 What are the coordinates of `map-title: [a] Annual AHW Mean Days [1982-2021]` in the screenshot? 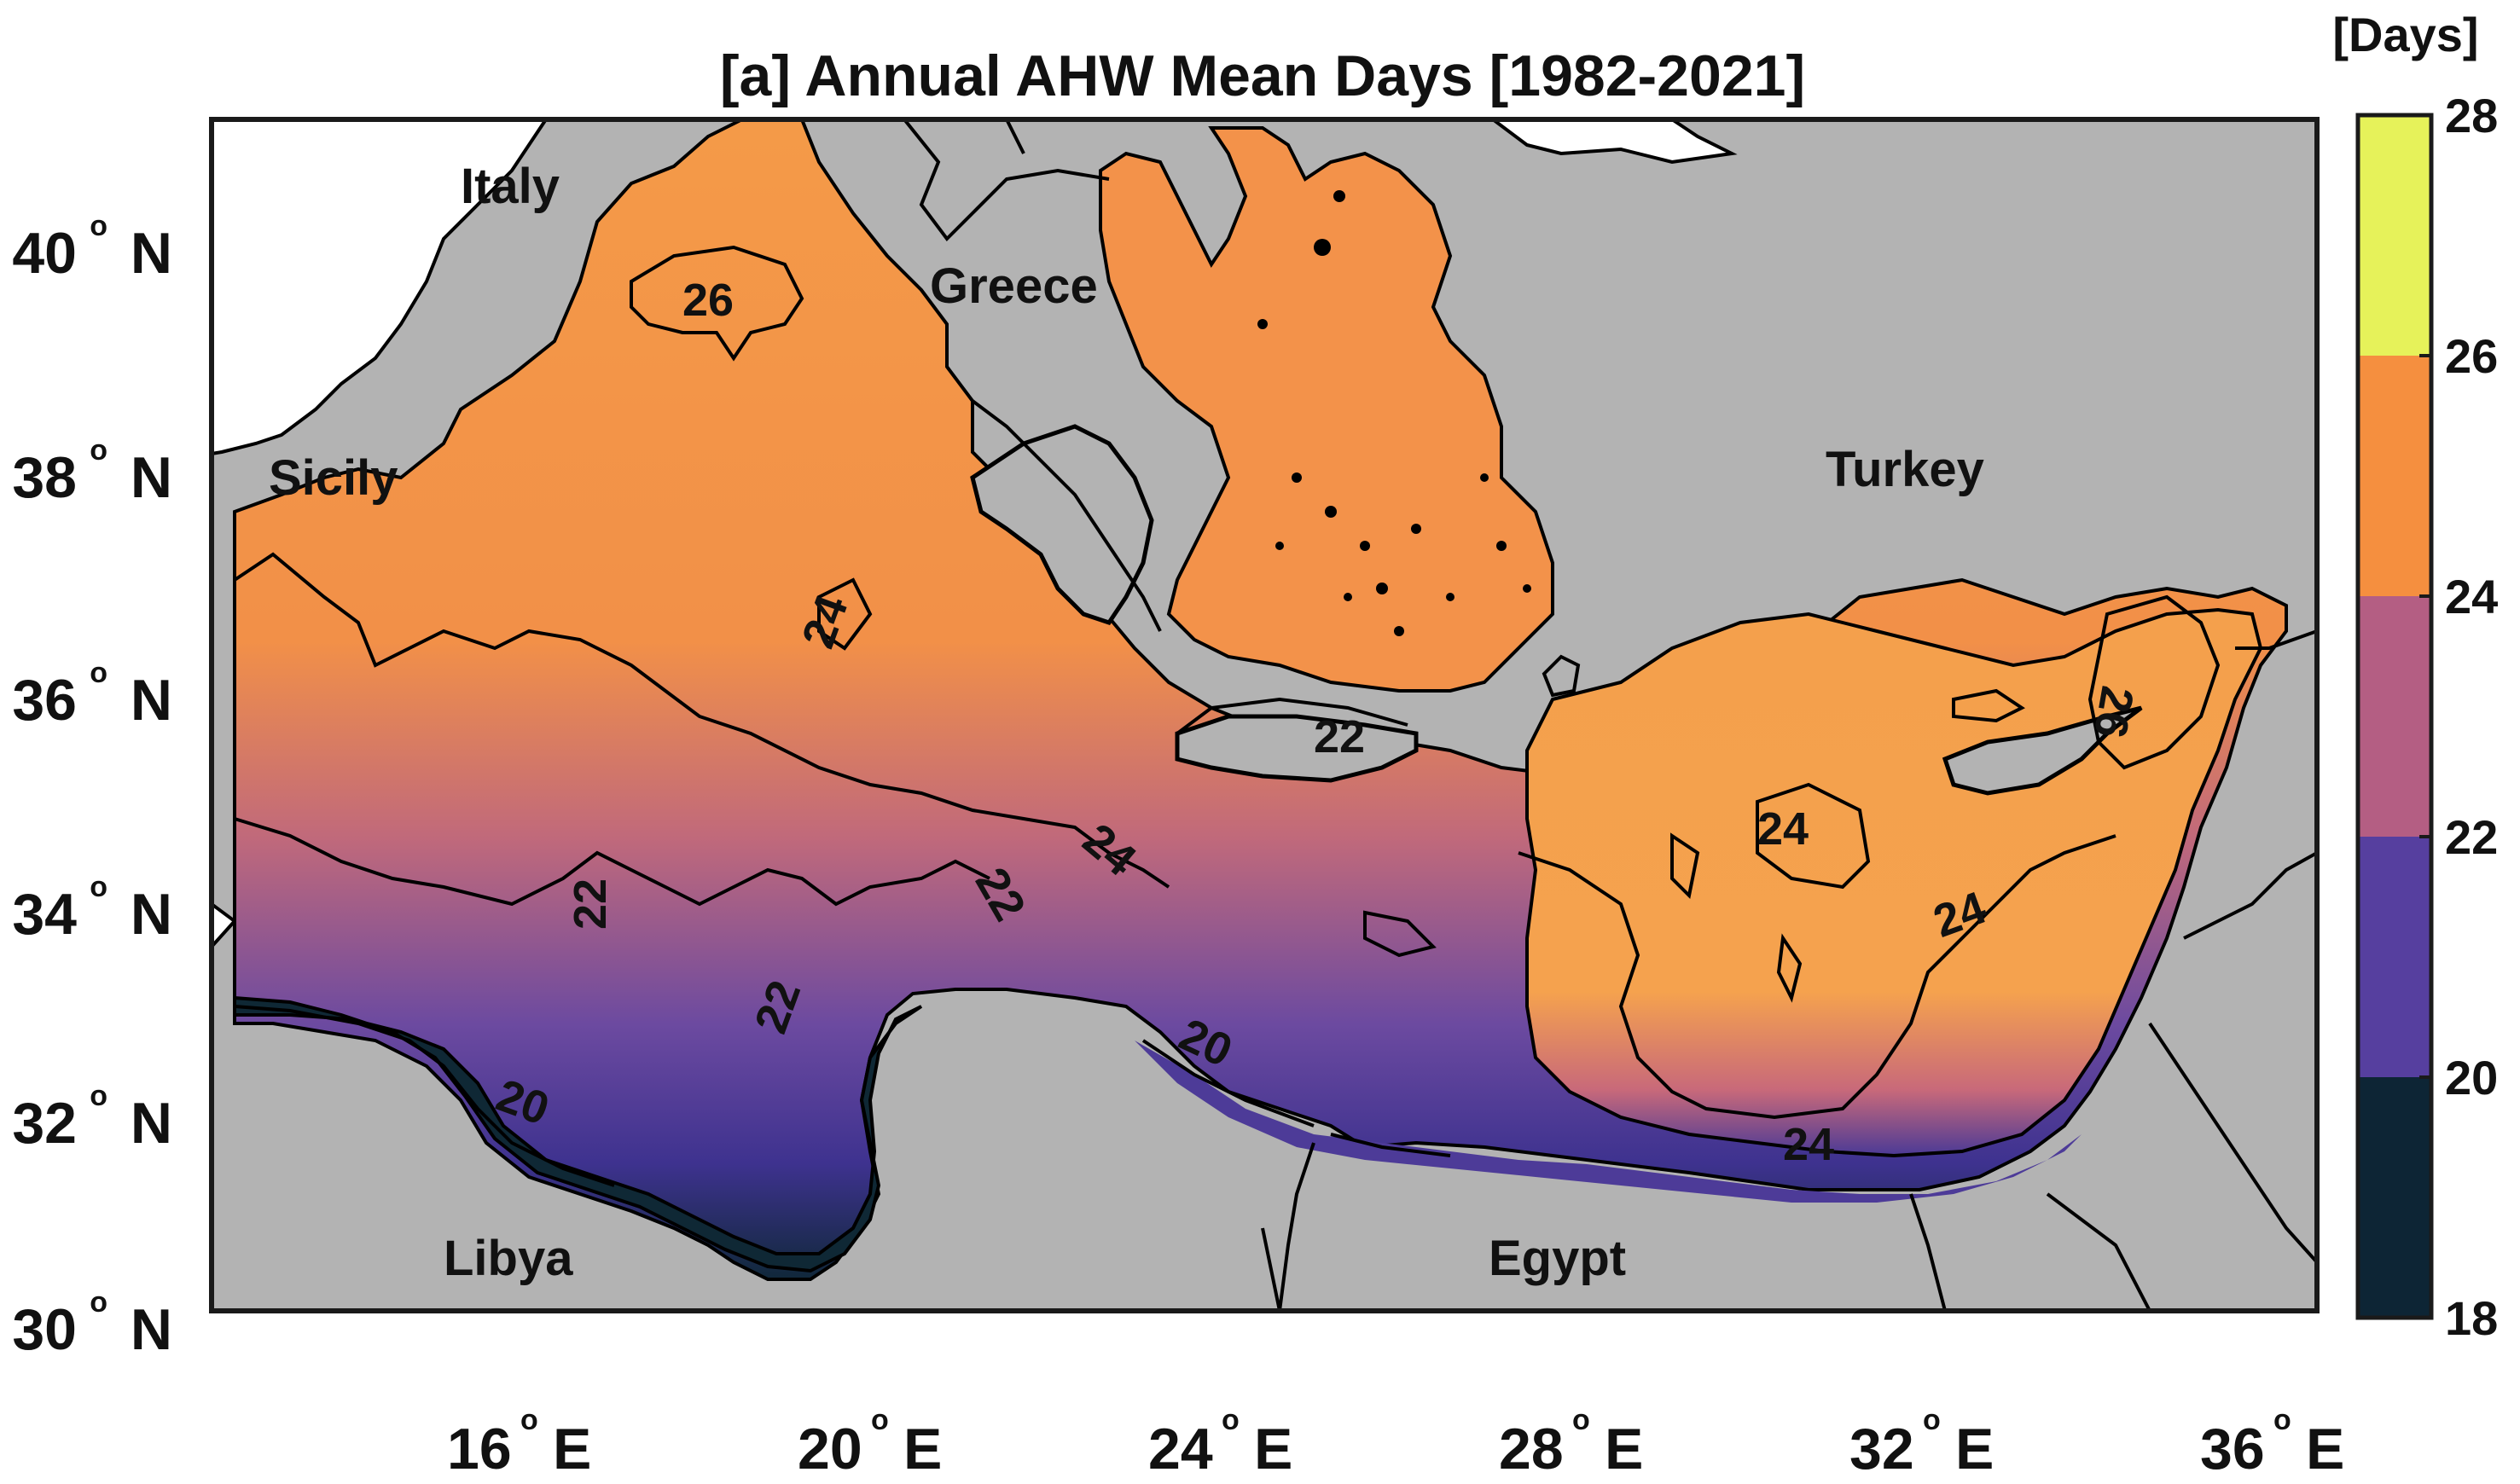 It's located at (1263, 75).